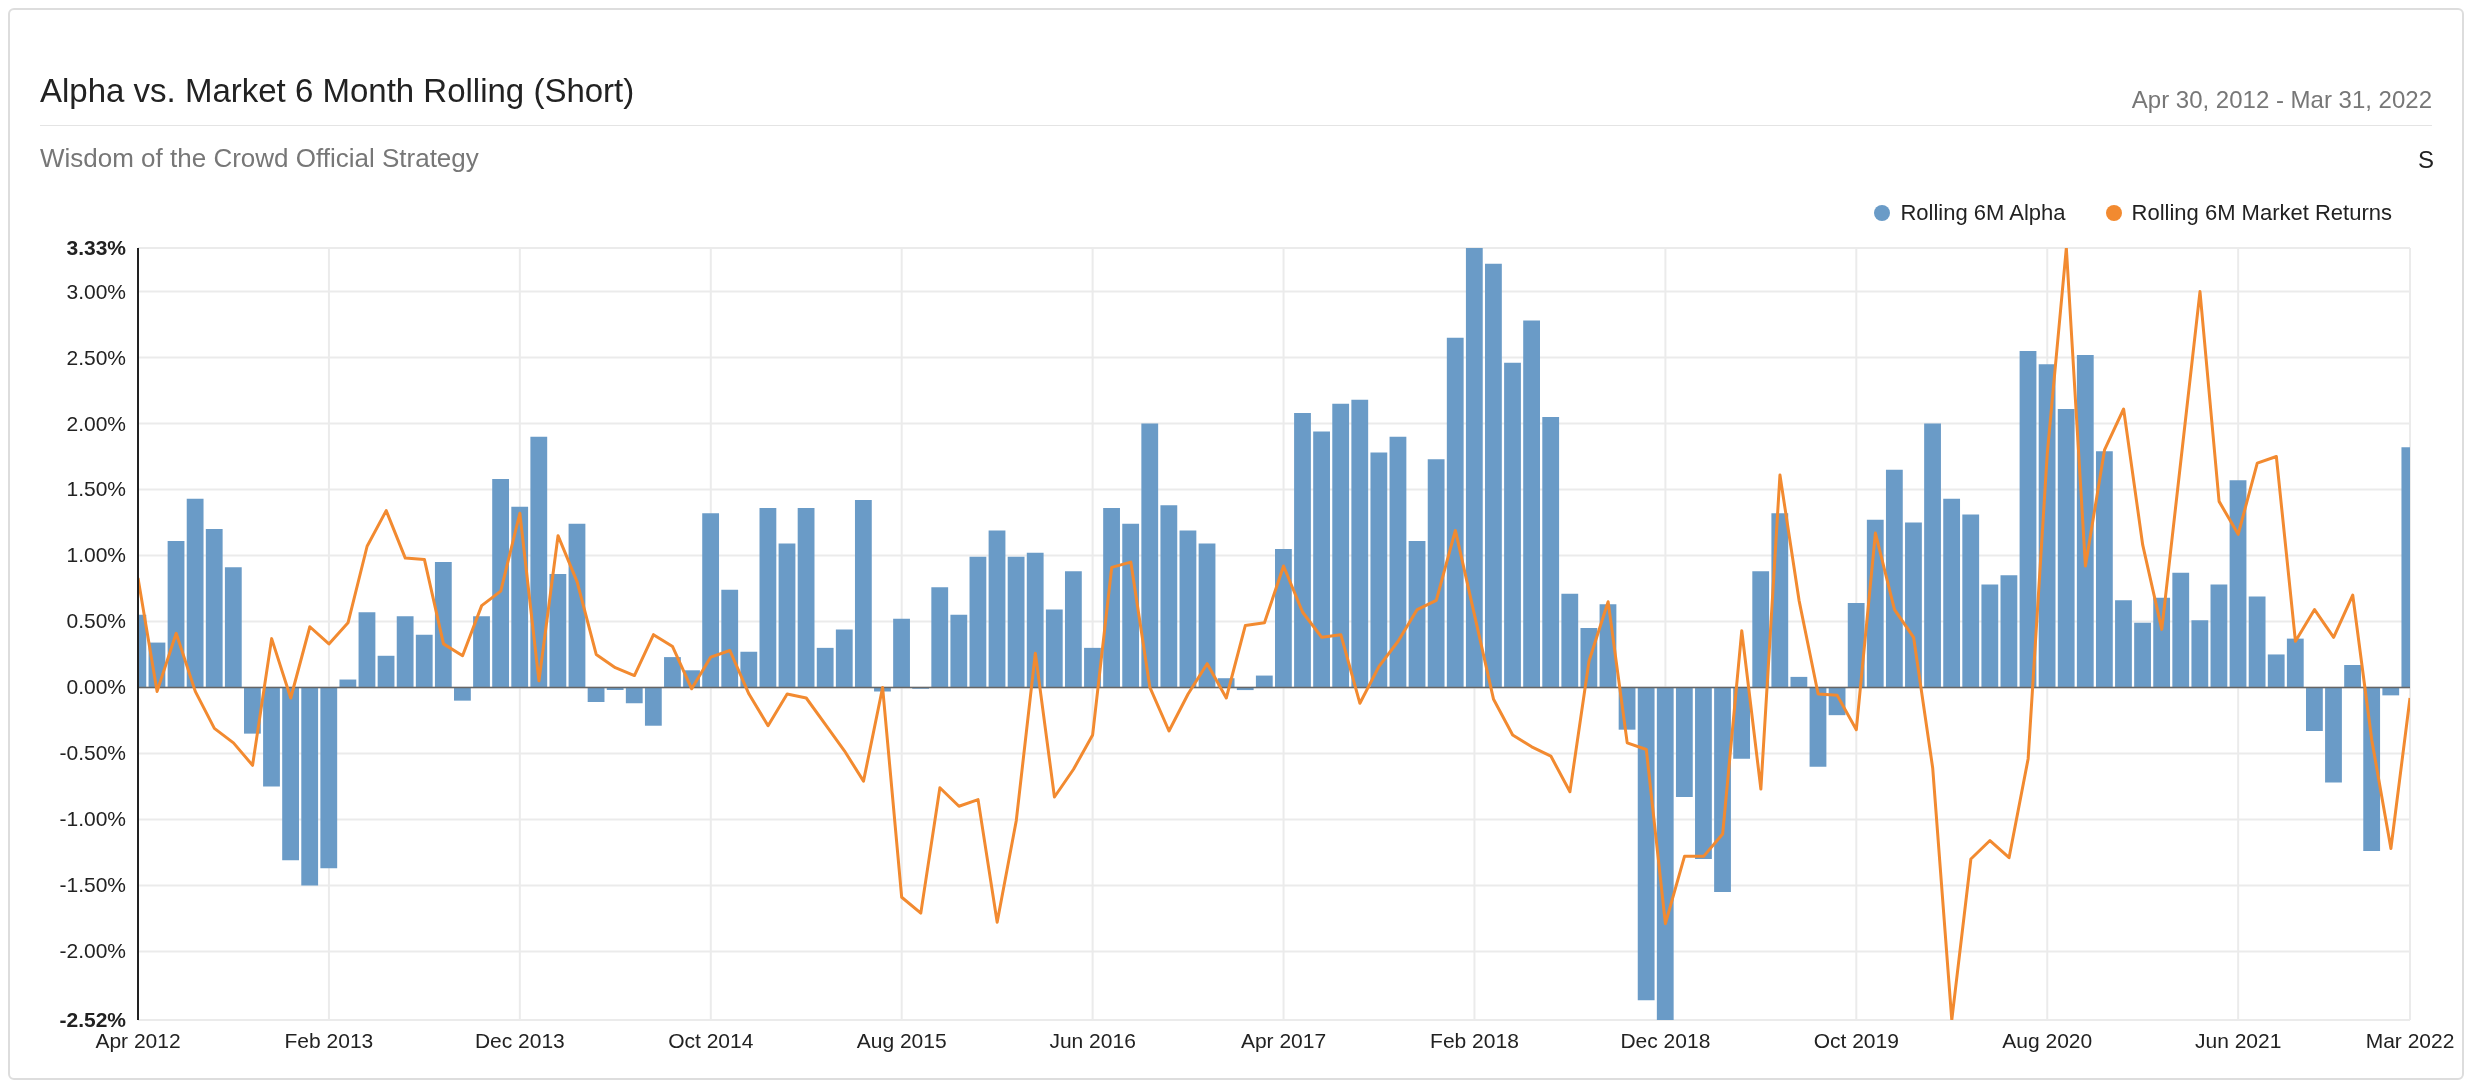  I want to click on x-tick-label: Jun 2021, so click(2238, 1040).